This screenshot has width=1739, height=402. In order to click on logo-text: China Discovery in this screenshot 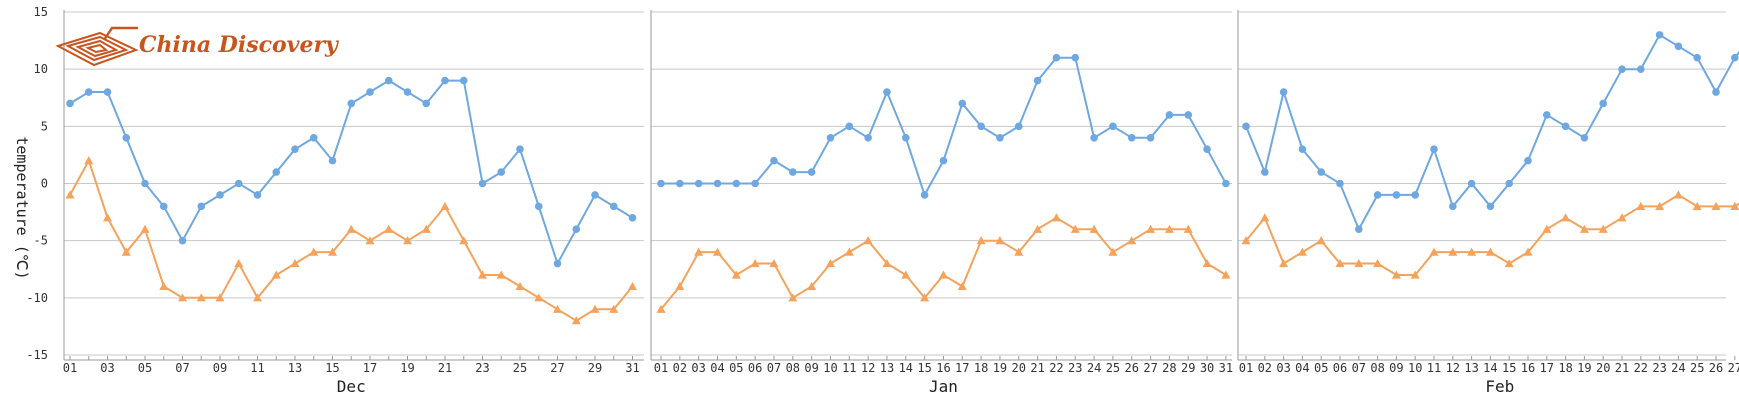, I will do `click(239, 45)`.